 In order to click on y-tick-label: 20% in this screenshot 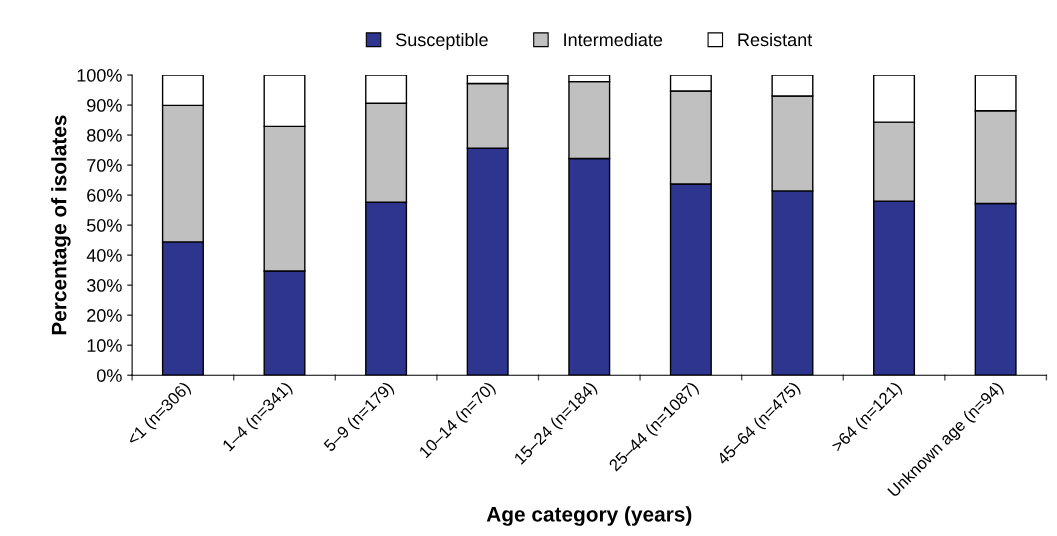, I will do `click(104, 315)`.